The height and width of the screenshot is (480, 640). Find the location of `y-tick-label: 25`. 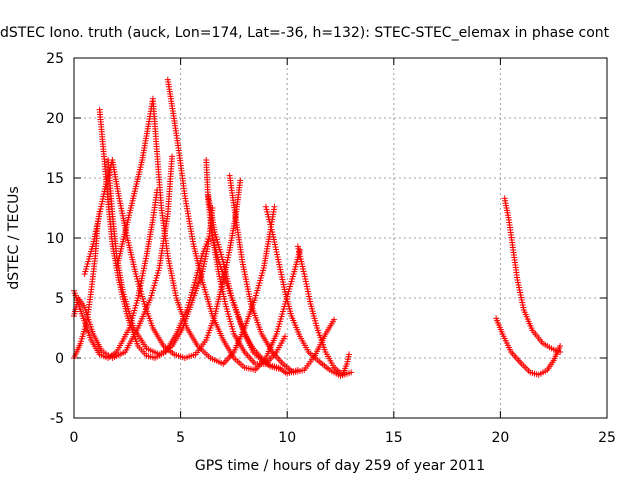

y-tick-label: 25 is located at coordinates (55, 59).